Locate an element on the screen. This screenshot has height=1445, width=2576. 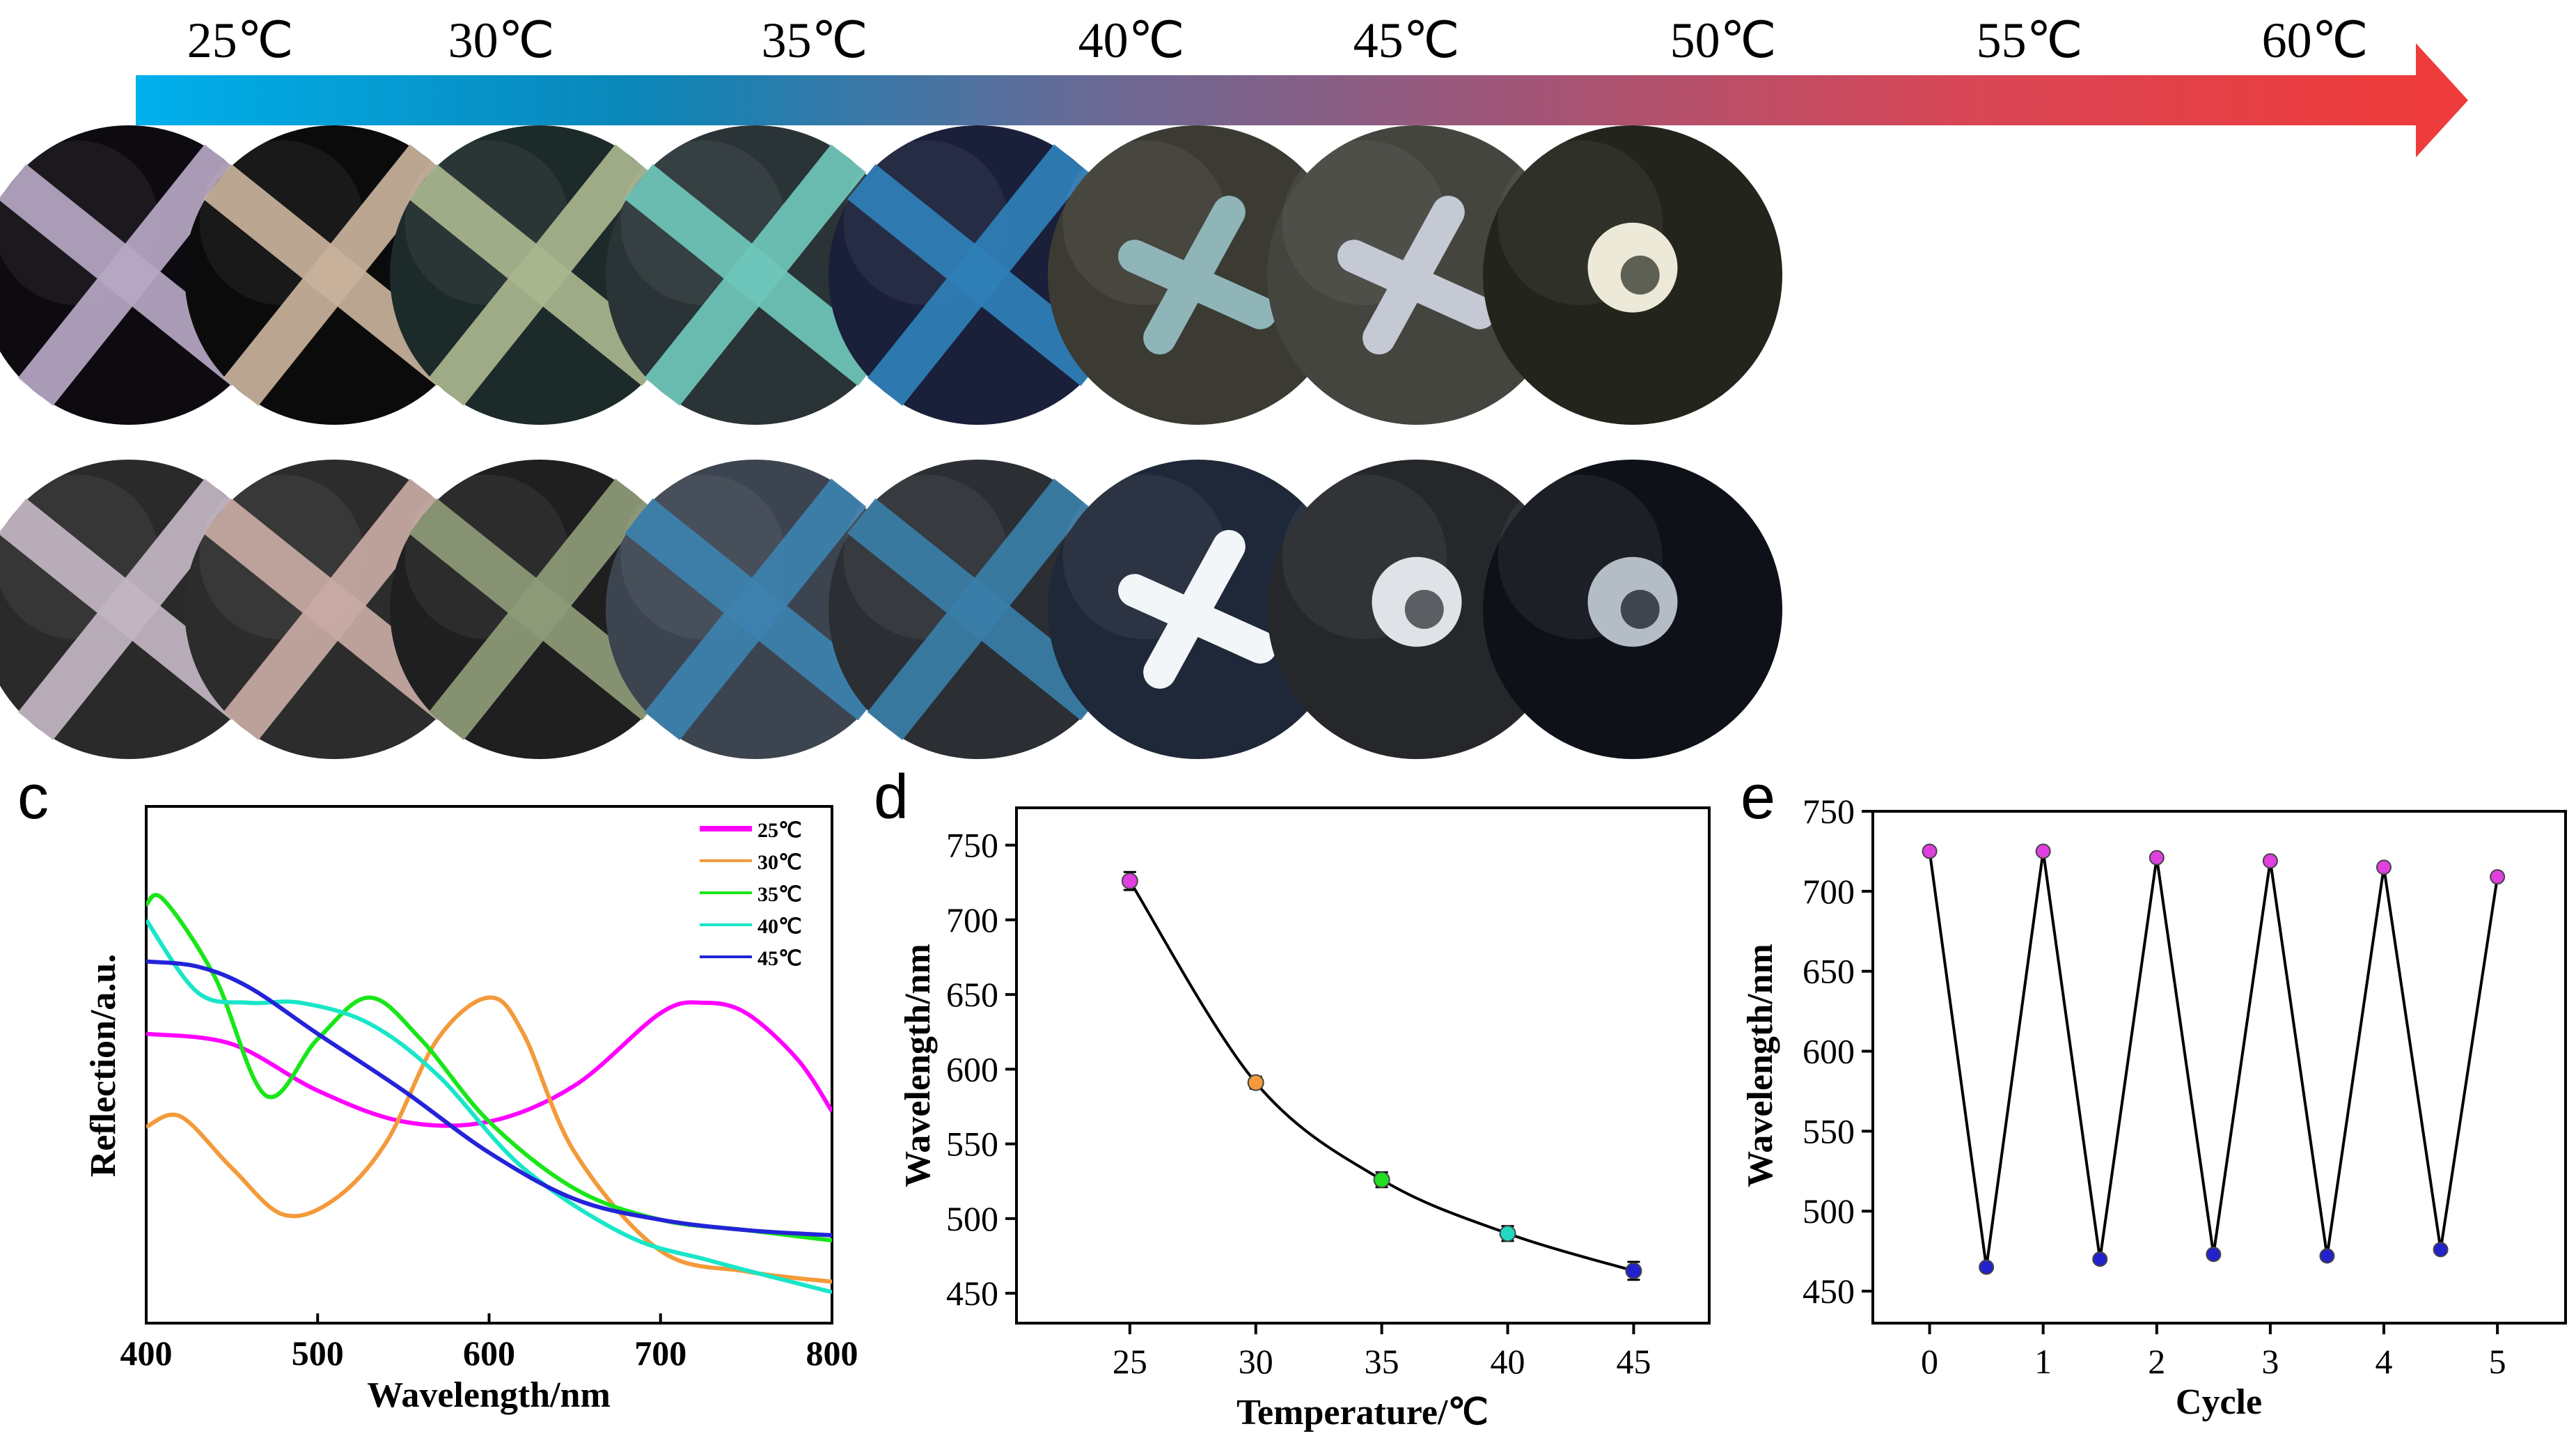
legend-label: 40℃ is located at coordinates (779, 926).